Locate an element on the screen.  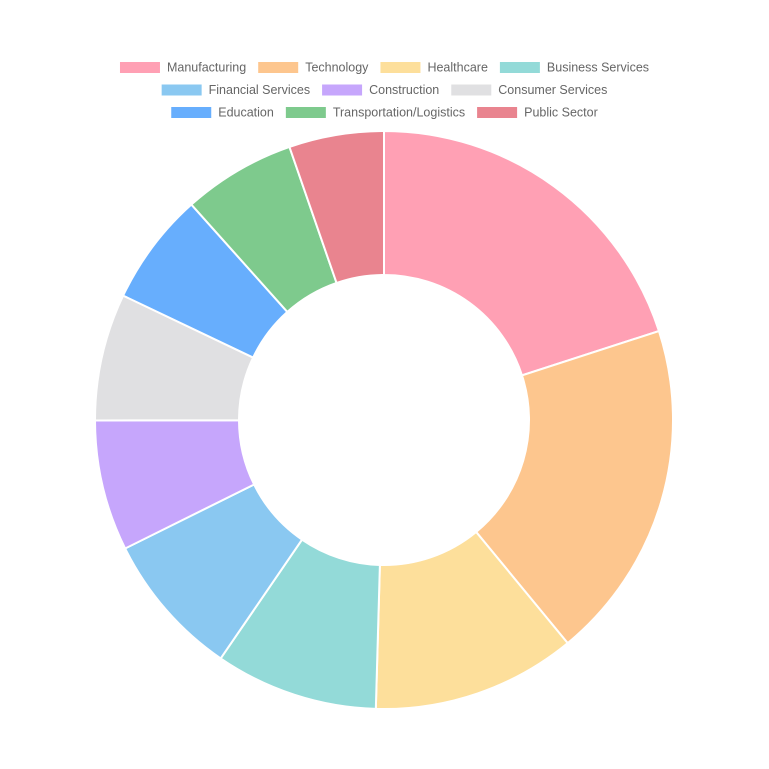
legend-label: Construction is located at coordinates (404, 90).